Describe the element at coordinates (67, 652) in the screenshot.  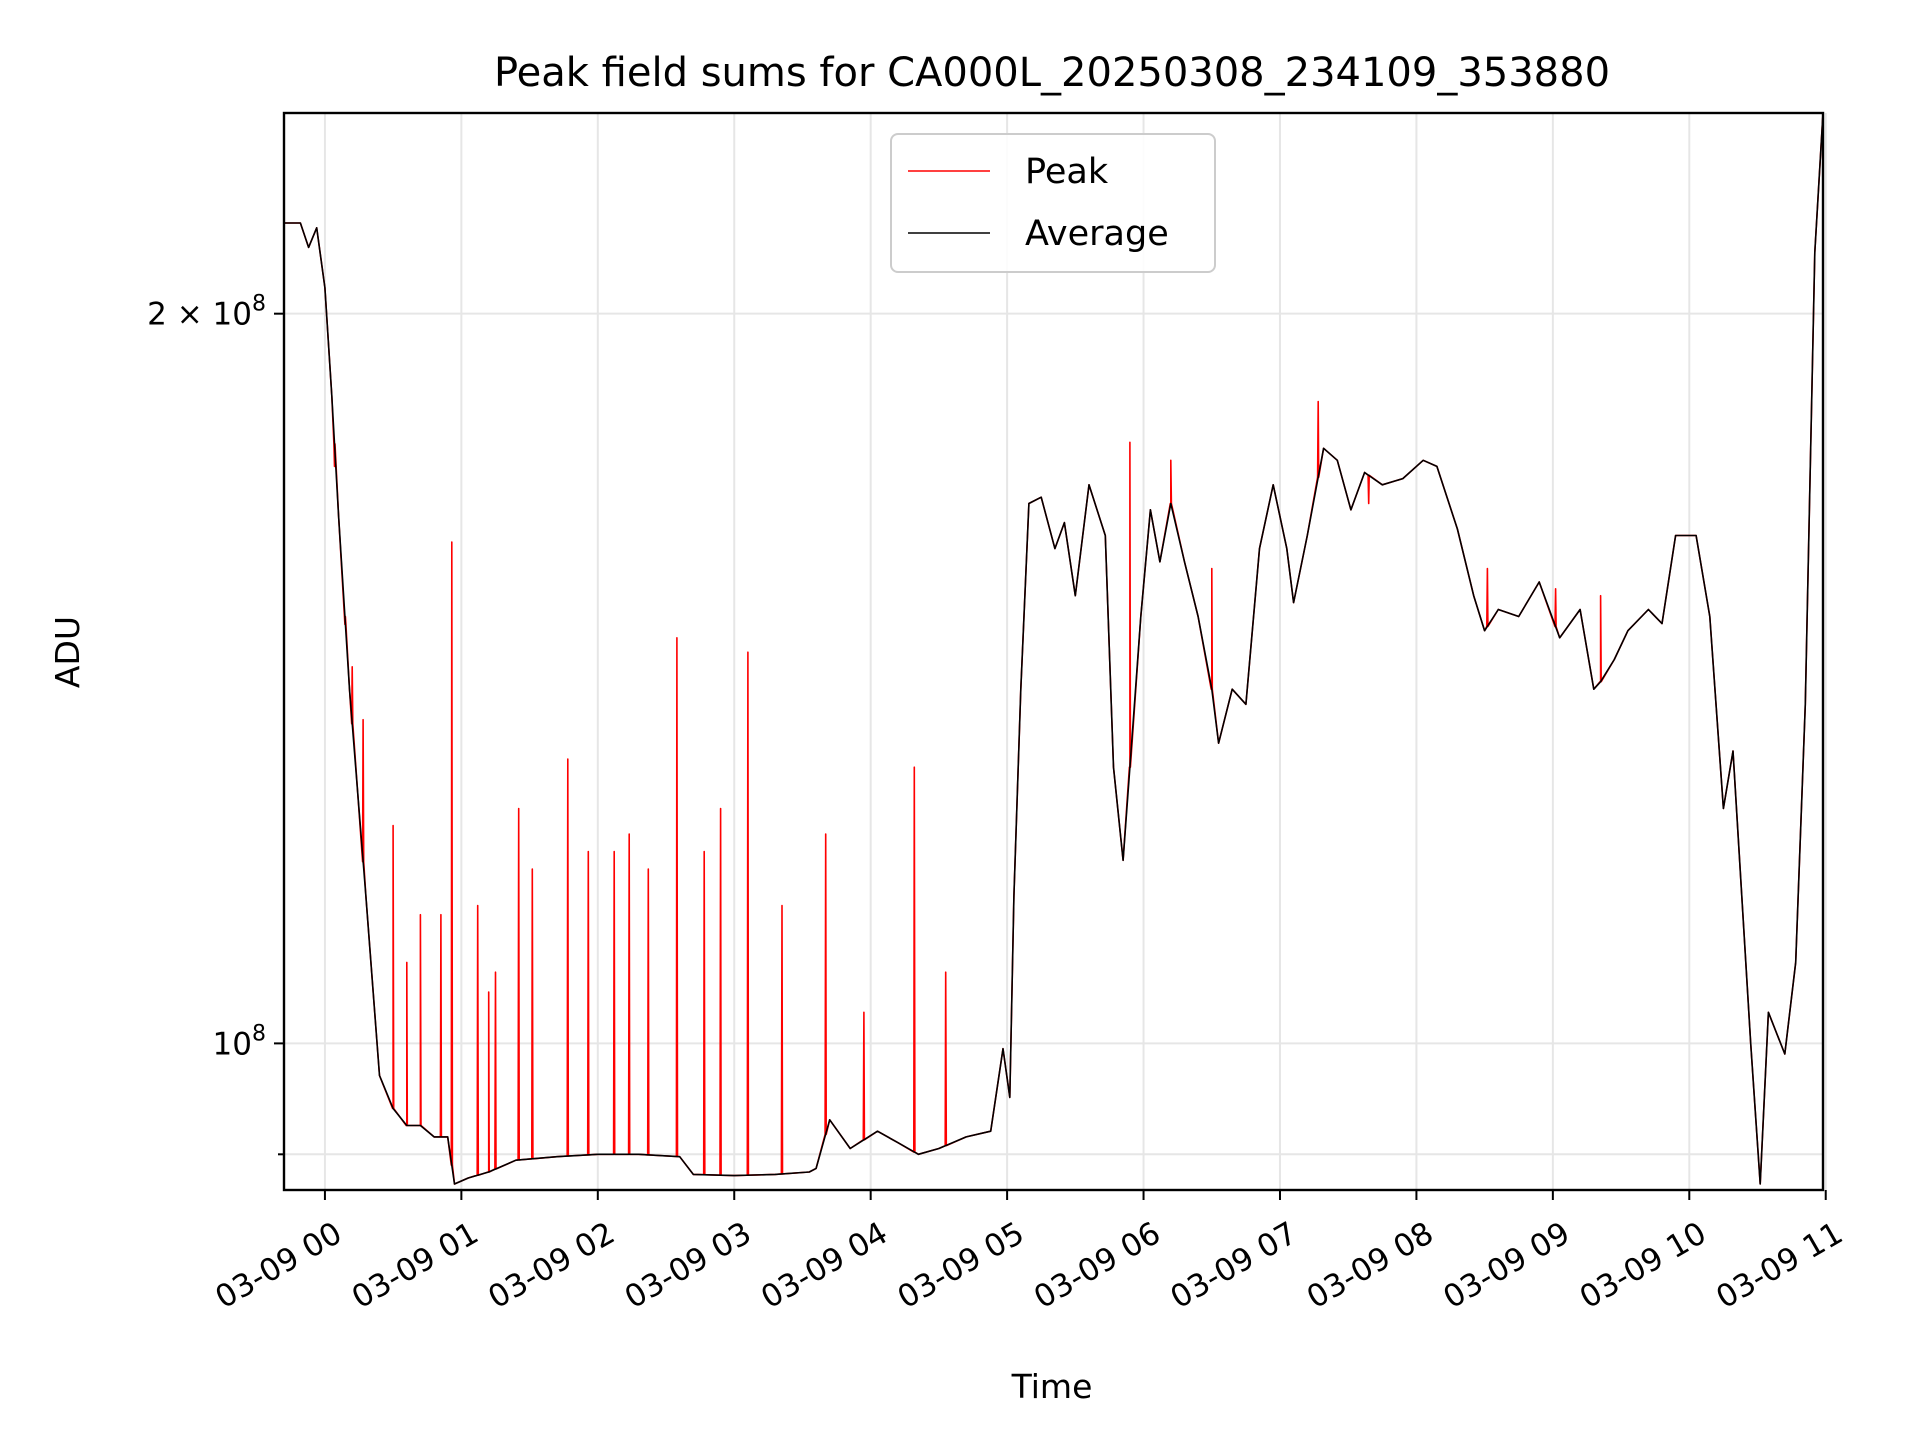
I see `y-axis-label: ADU` at that location.